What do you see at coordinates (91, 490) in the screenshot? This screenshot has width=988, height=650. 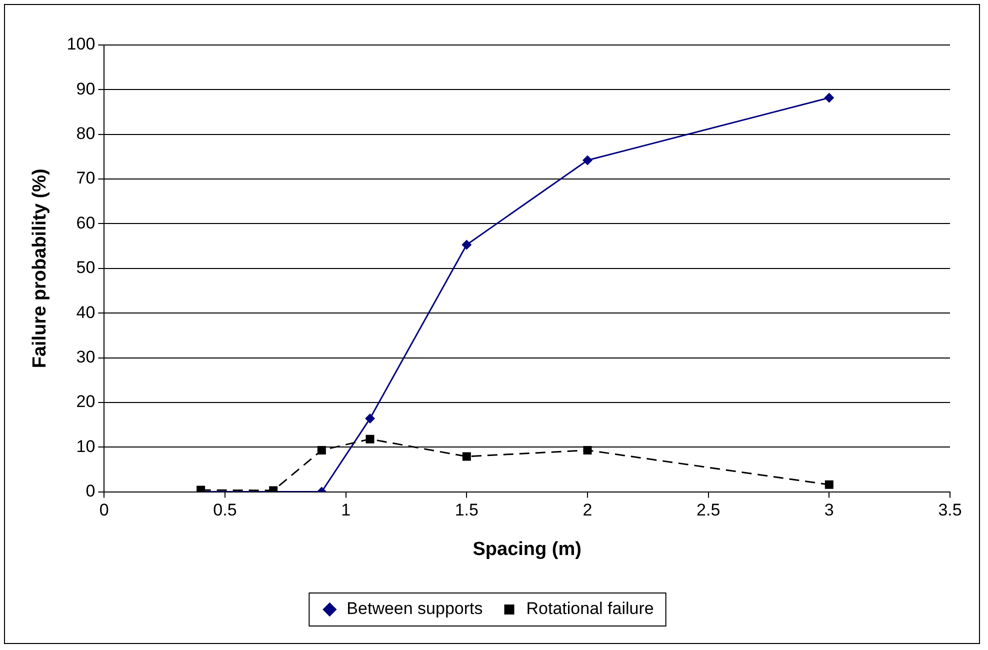 I see `y-tick-label: 0` at bounding box center [91, 490].